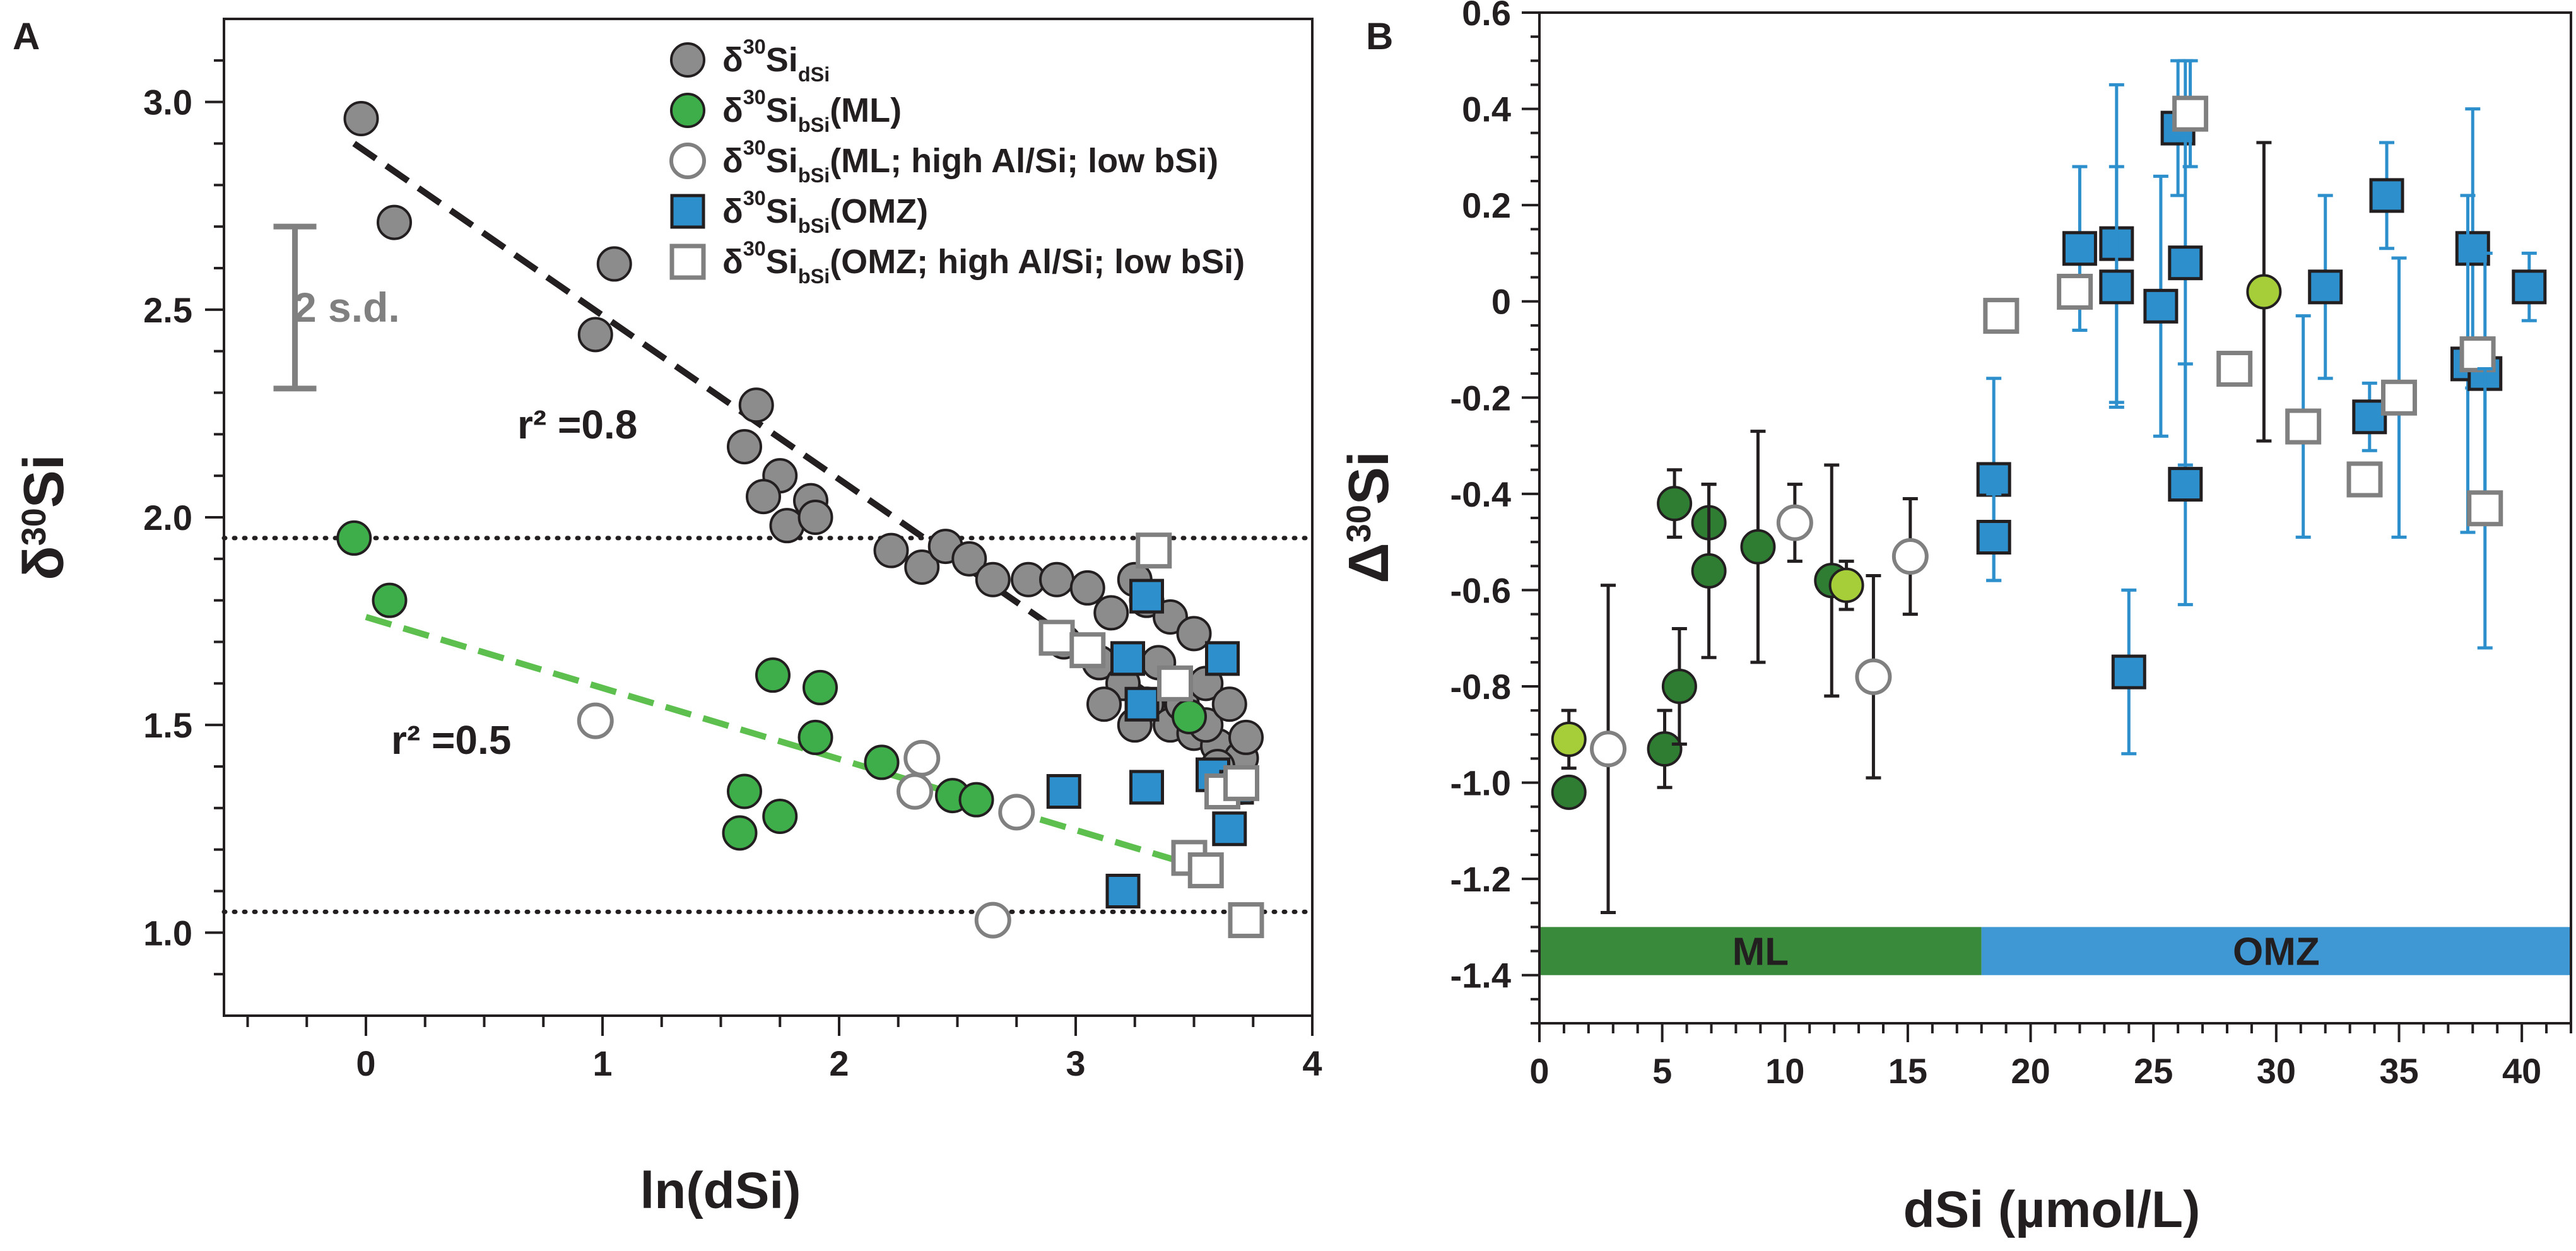 The image size is (2576, 1251). Describe the element at coordinates (346, 307) in the screenshot. I see `sd-label: 2 s.d.` at that location.